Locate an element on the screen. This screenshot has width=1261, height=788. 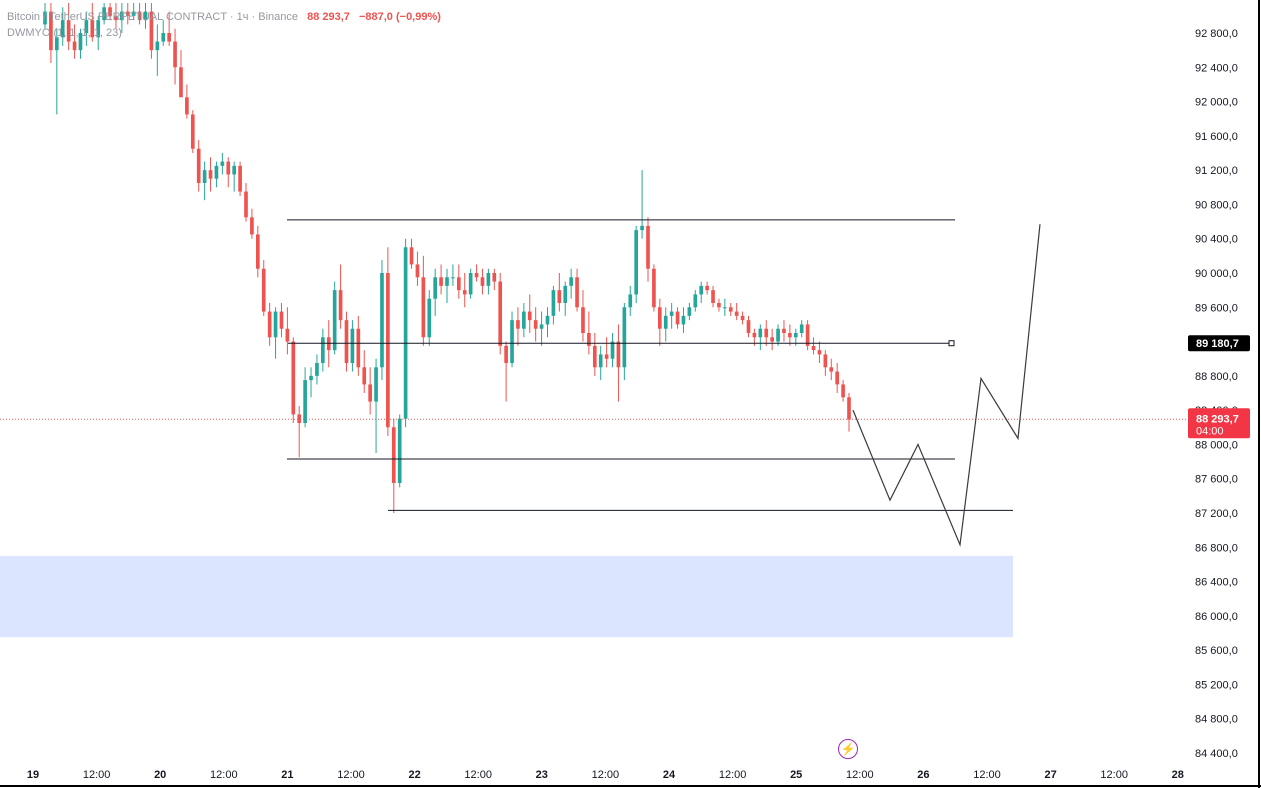
demand-zone is located at coordinates (506, 596).